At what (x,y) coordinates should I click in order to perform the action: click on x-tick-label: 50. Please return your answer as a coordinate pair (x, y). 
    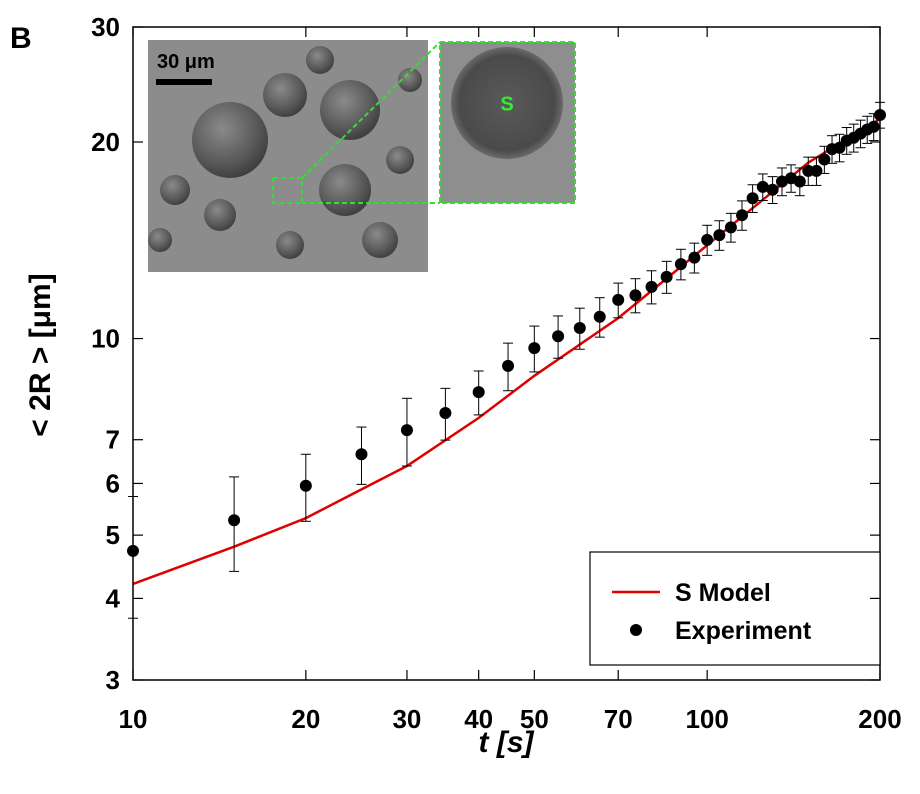
    Looking at the image, I should click on (534, 719).